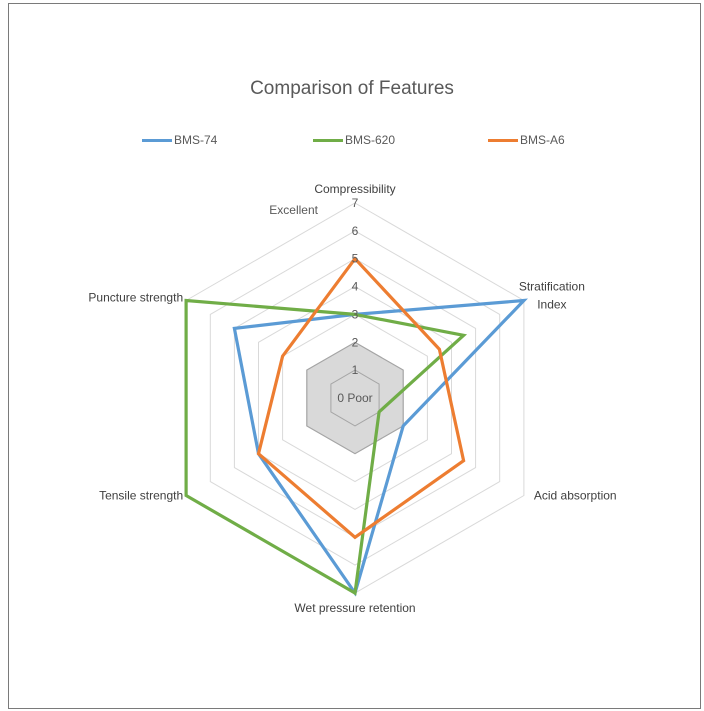  What do you see at coordinates (352, 88) in the screenshot?
I see `chart-title: Comparison of Features` at bounding box center [352, 88].